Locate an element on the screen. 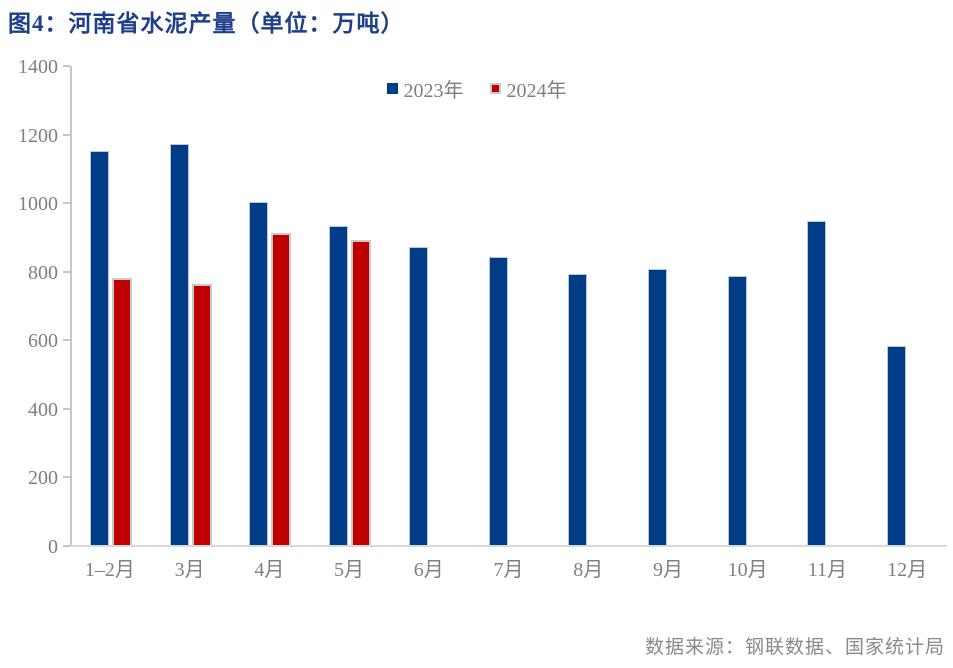 The height and width of the screenshot is (668, 953). x-tick-label-9月: 9月 is located at coordinates (667, 570).